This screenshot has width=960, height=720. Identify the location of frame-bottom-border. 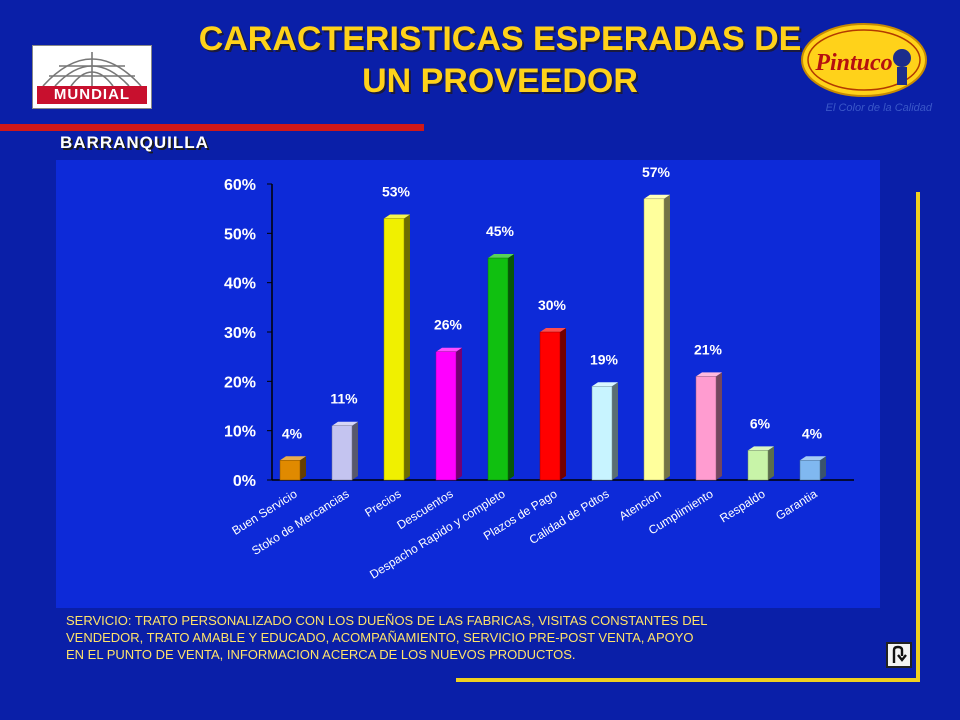
(688, 680).